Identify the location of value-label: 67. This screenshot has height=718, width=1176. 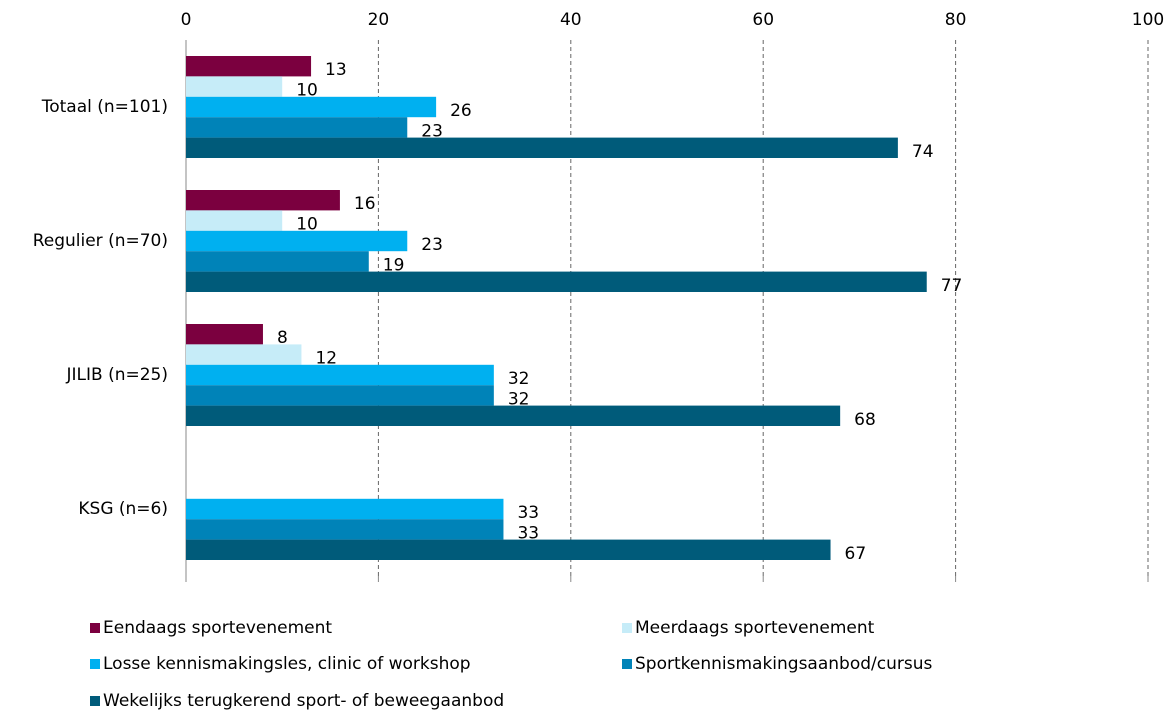
(856, 554).